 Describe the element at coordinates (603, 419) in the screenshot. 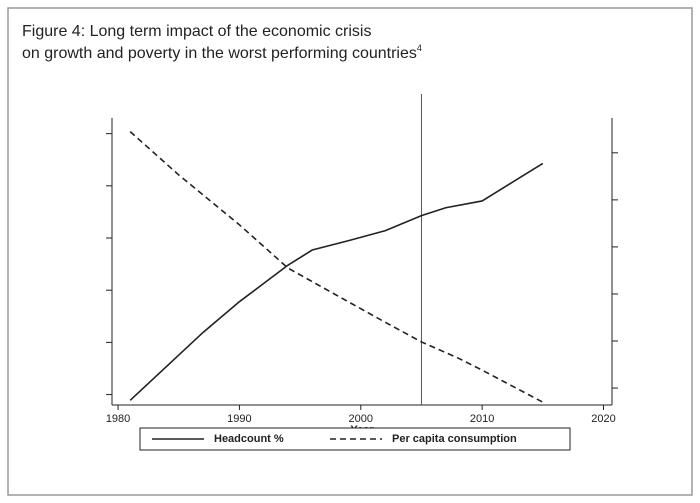

I see `x-tick-label: 2020` at that location.